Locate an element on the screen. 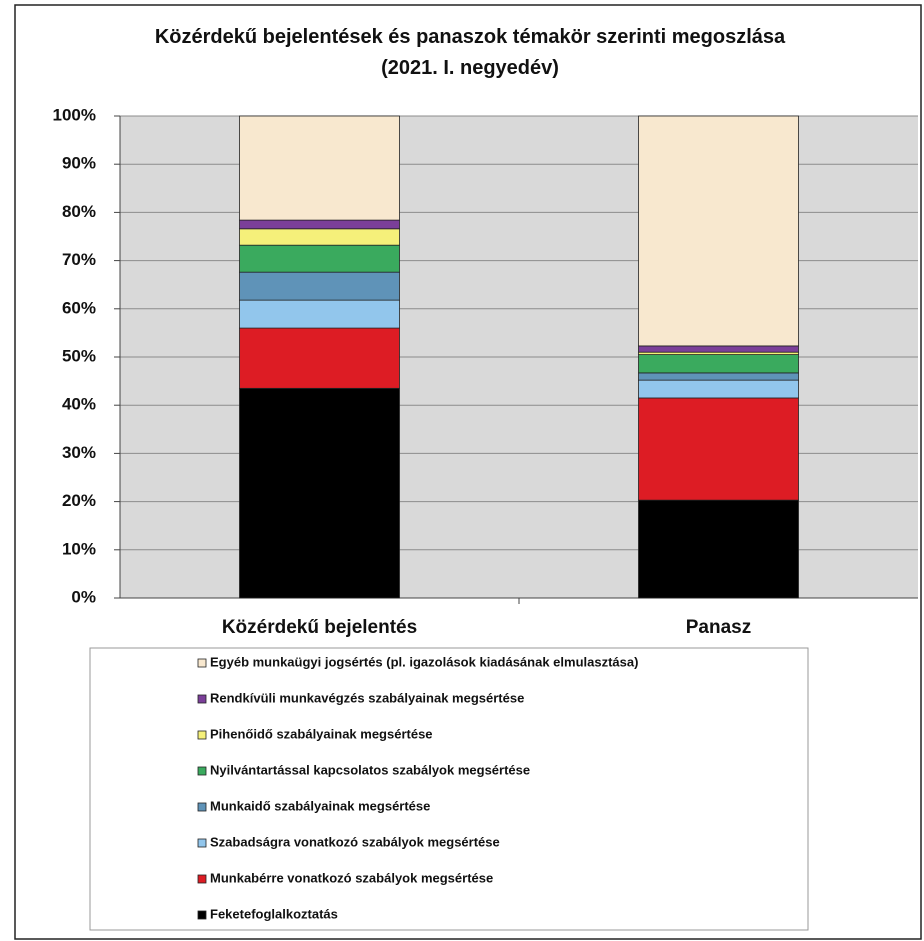  legend-label: Feketefoglalkoztatás is located at coordinates (274, 913).